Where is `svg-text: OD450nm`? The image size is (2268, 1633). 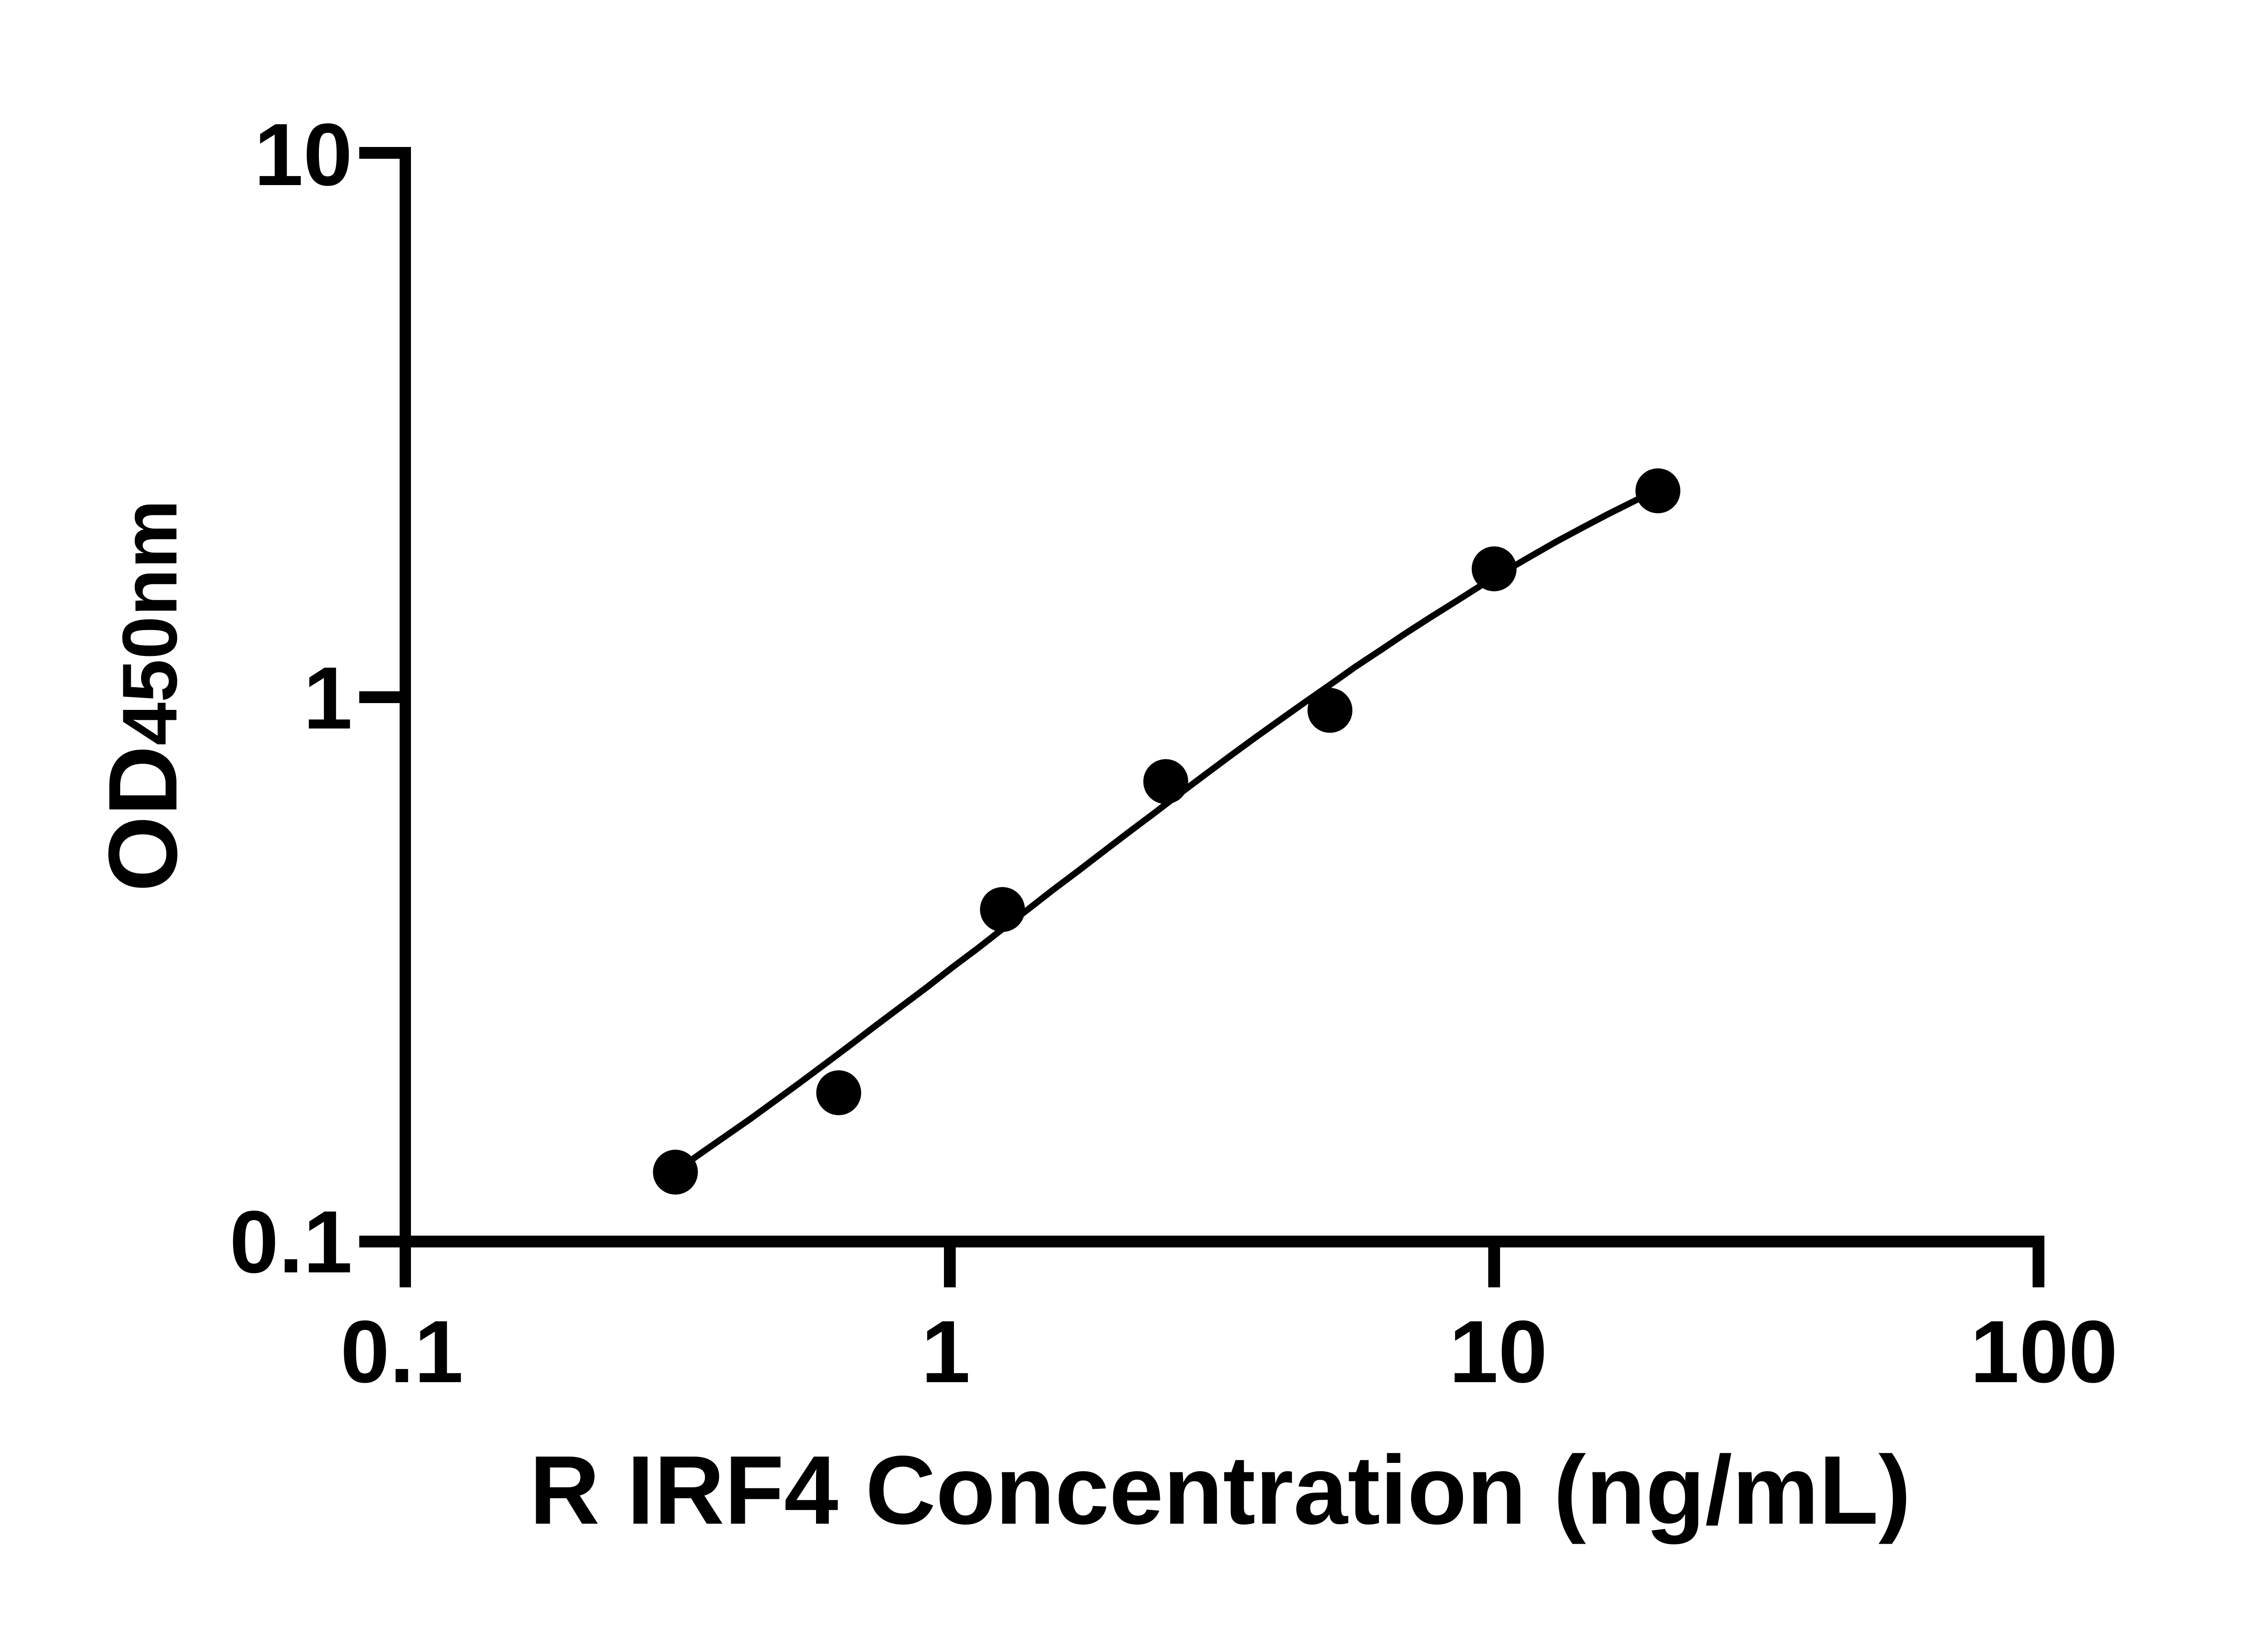
svg-text: OD450nm is located at coordinates (143, 696).